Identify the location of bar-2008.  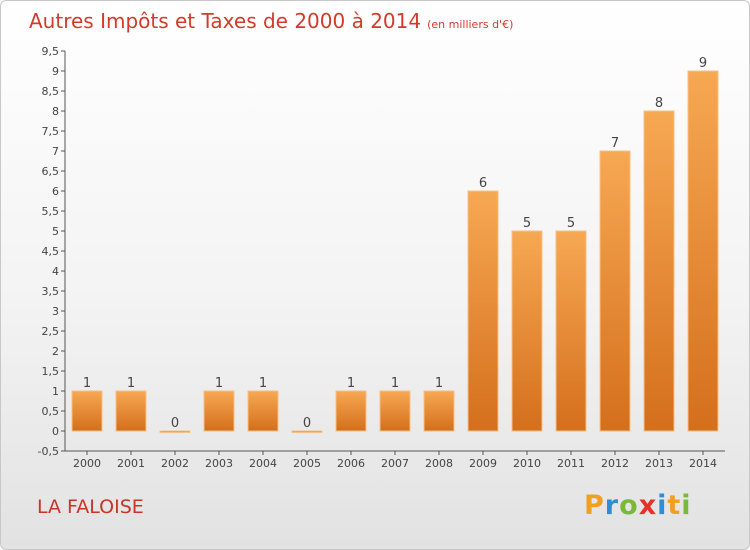
(439, 411).